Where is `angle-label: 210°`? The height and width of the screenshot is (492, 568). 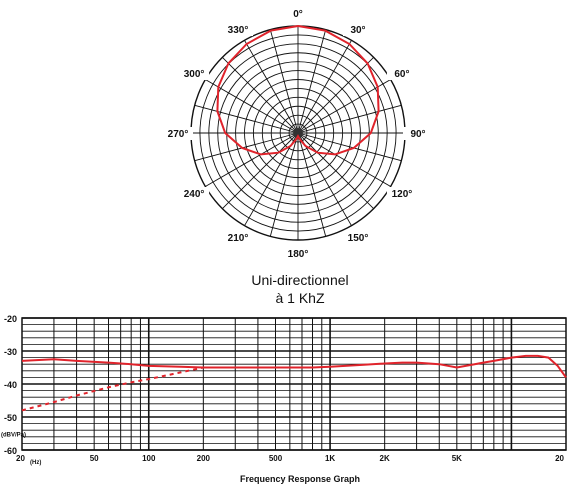
angle-label: 210° is located at coordinates (238, 238).